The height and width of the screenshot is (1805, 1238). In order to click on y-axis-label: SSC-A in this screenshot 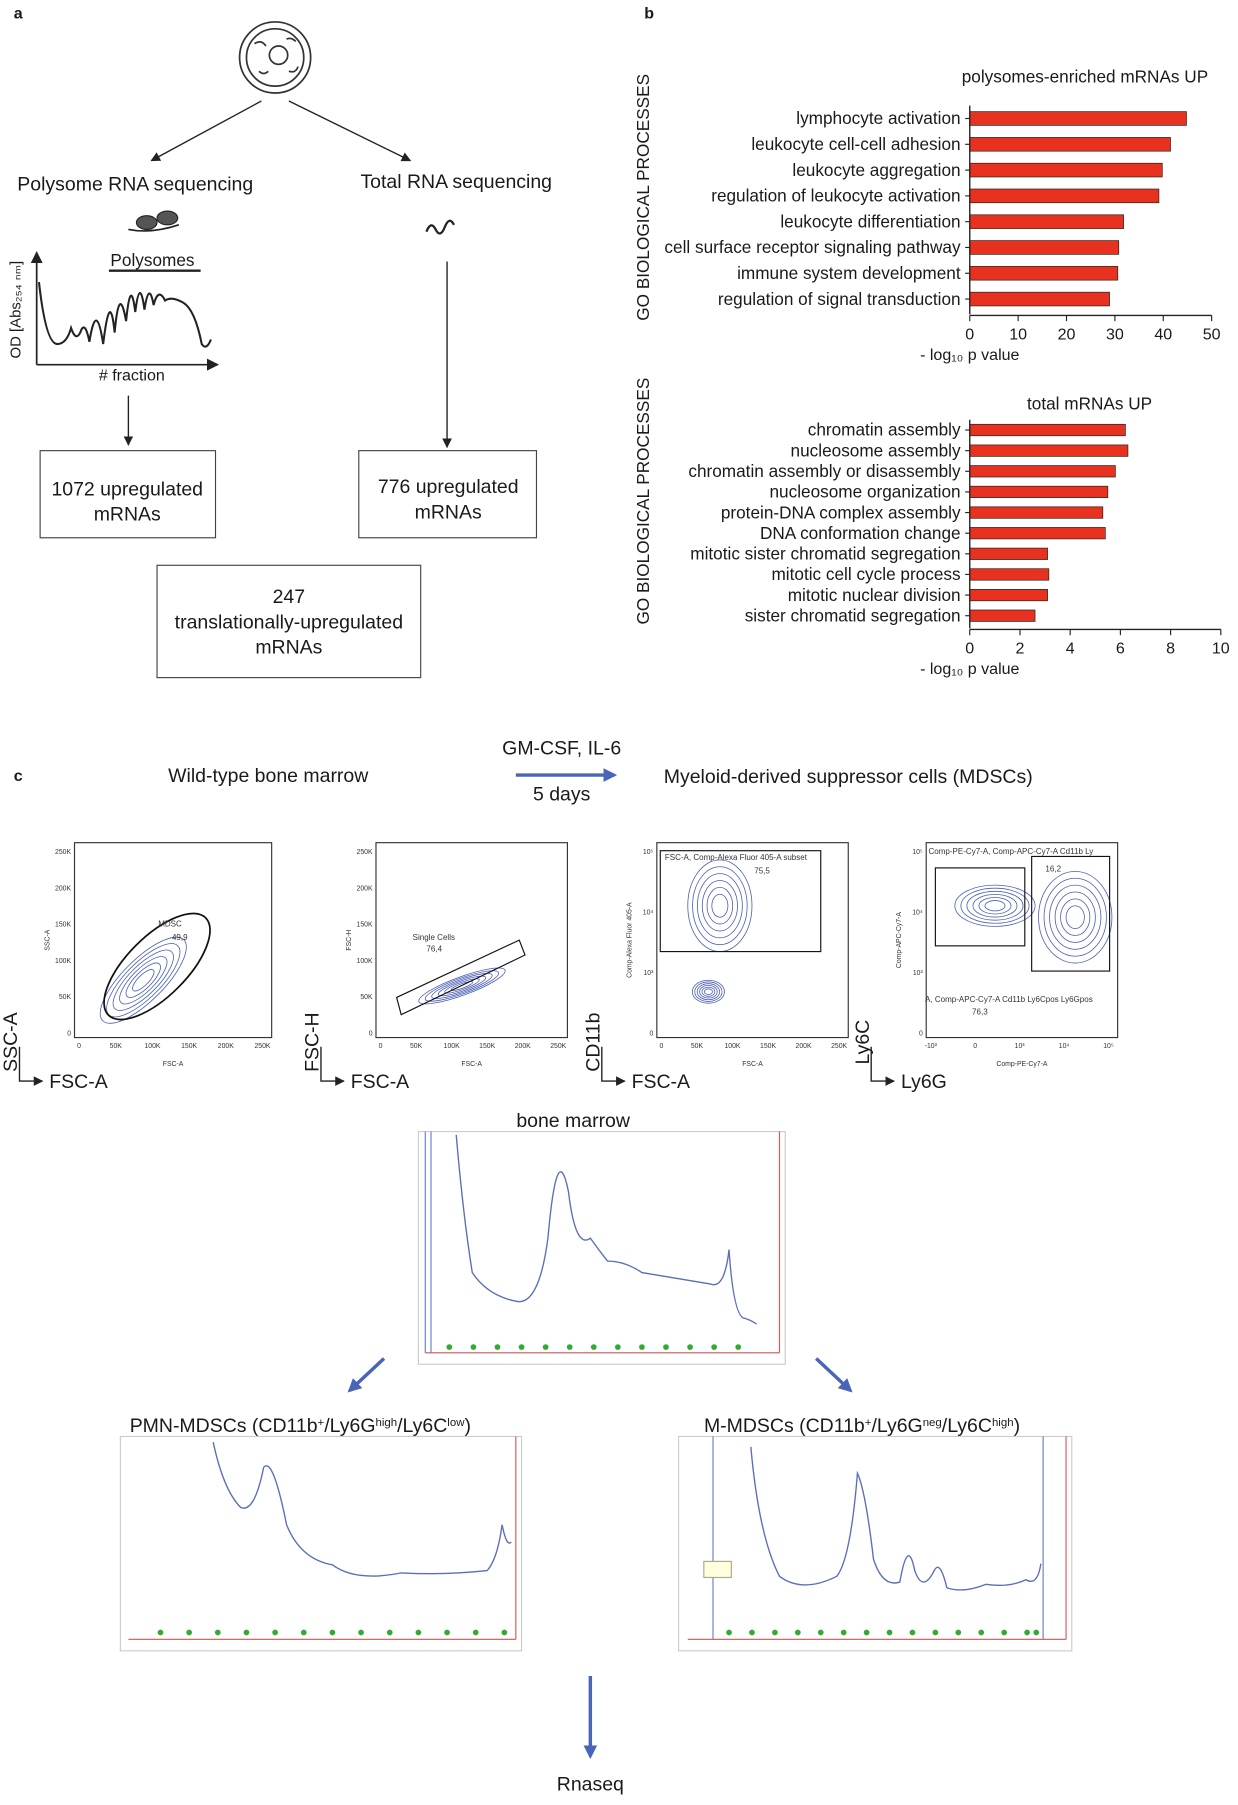, I will do `click(11, 1042)`.